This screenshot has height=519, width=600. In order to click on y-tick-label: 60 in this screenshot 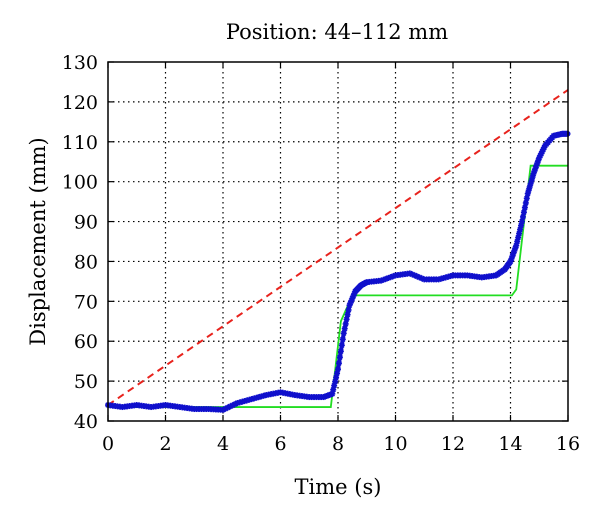, I will do `click(86, 342)`.